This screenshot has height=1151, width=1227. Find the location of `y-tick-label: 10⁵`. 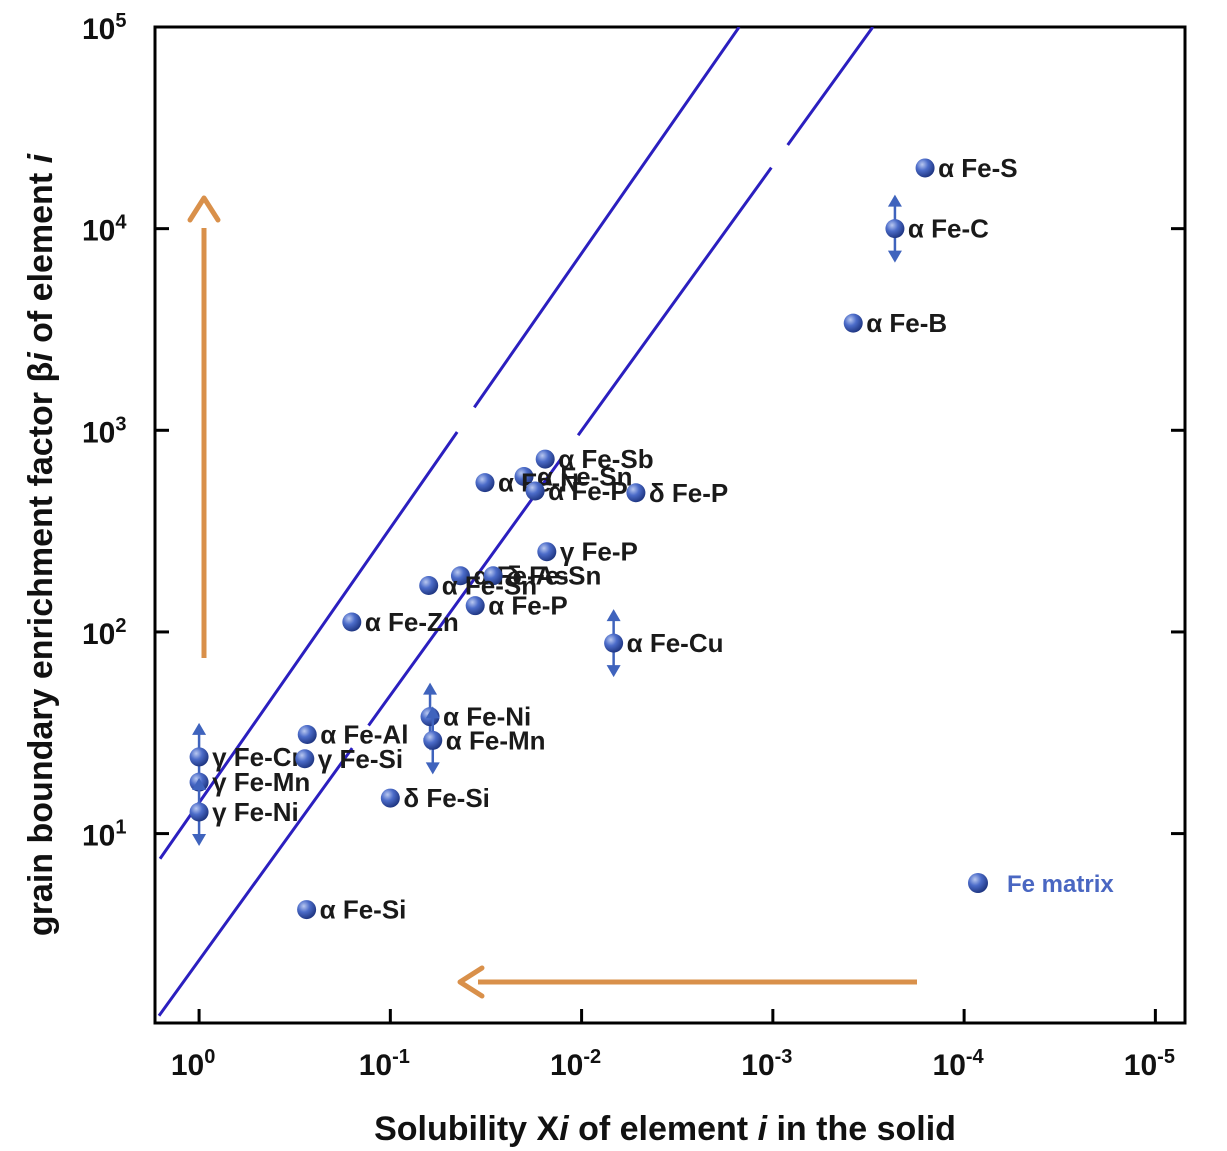

y-tick-label: 10⁵ is located at coordinates (104, 28).